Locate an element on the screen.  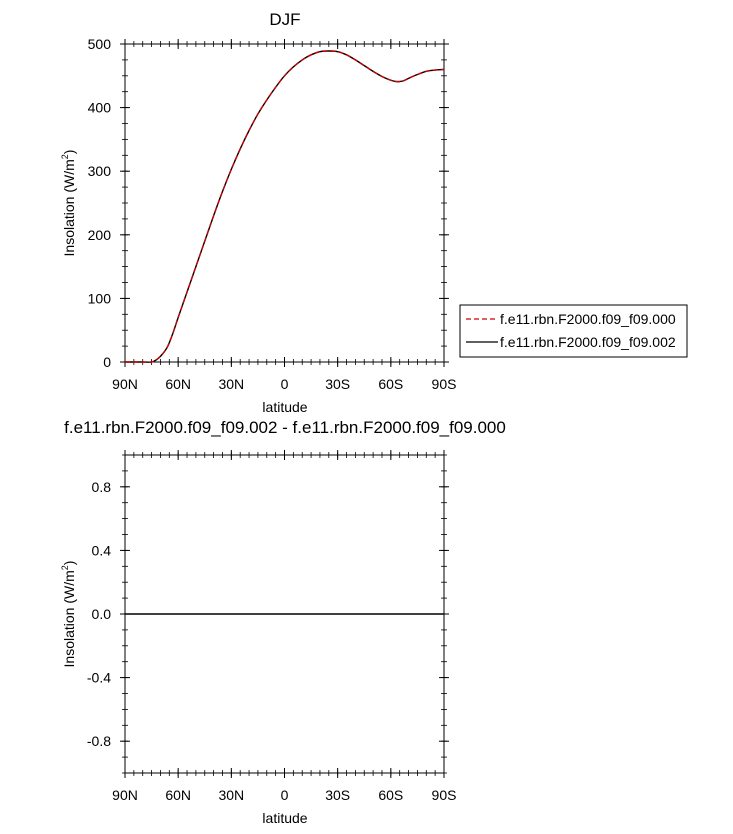
y-axis-label-difference: Insolation (W/m2) is located at coordinates (68, 614).